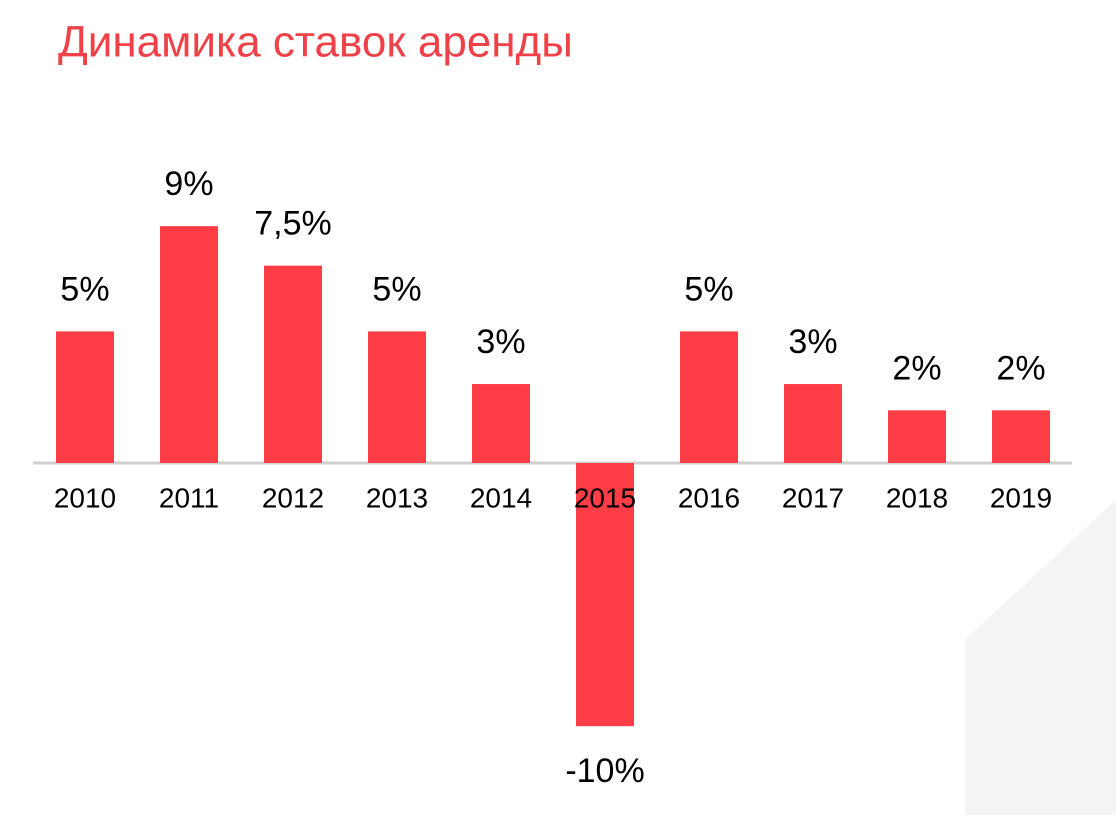 This screenshot has width=1116, height=815. Describe the element at coordinates (85, 497) in the screenshot. I see `x-tick-label: 2010` at that location.